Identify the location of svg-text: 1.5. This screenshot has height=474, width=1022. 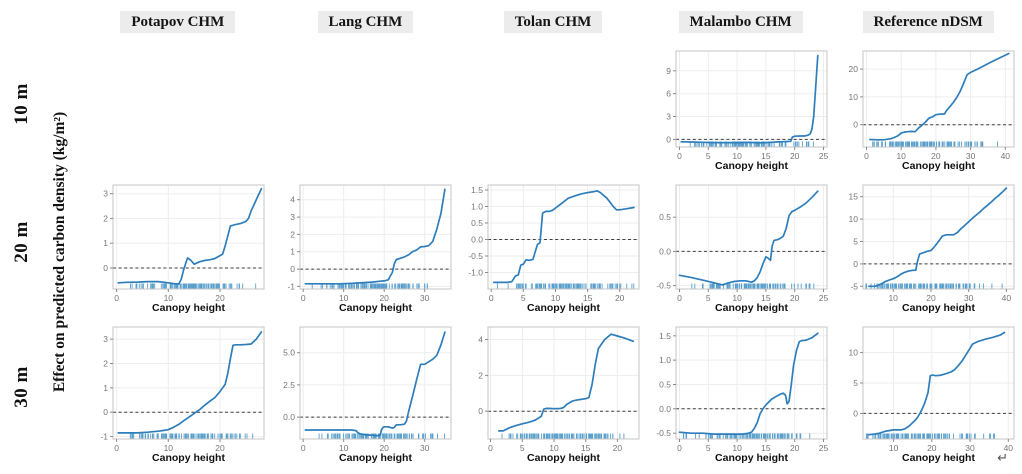
(477, 190).